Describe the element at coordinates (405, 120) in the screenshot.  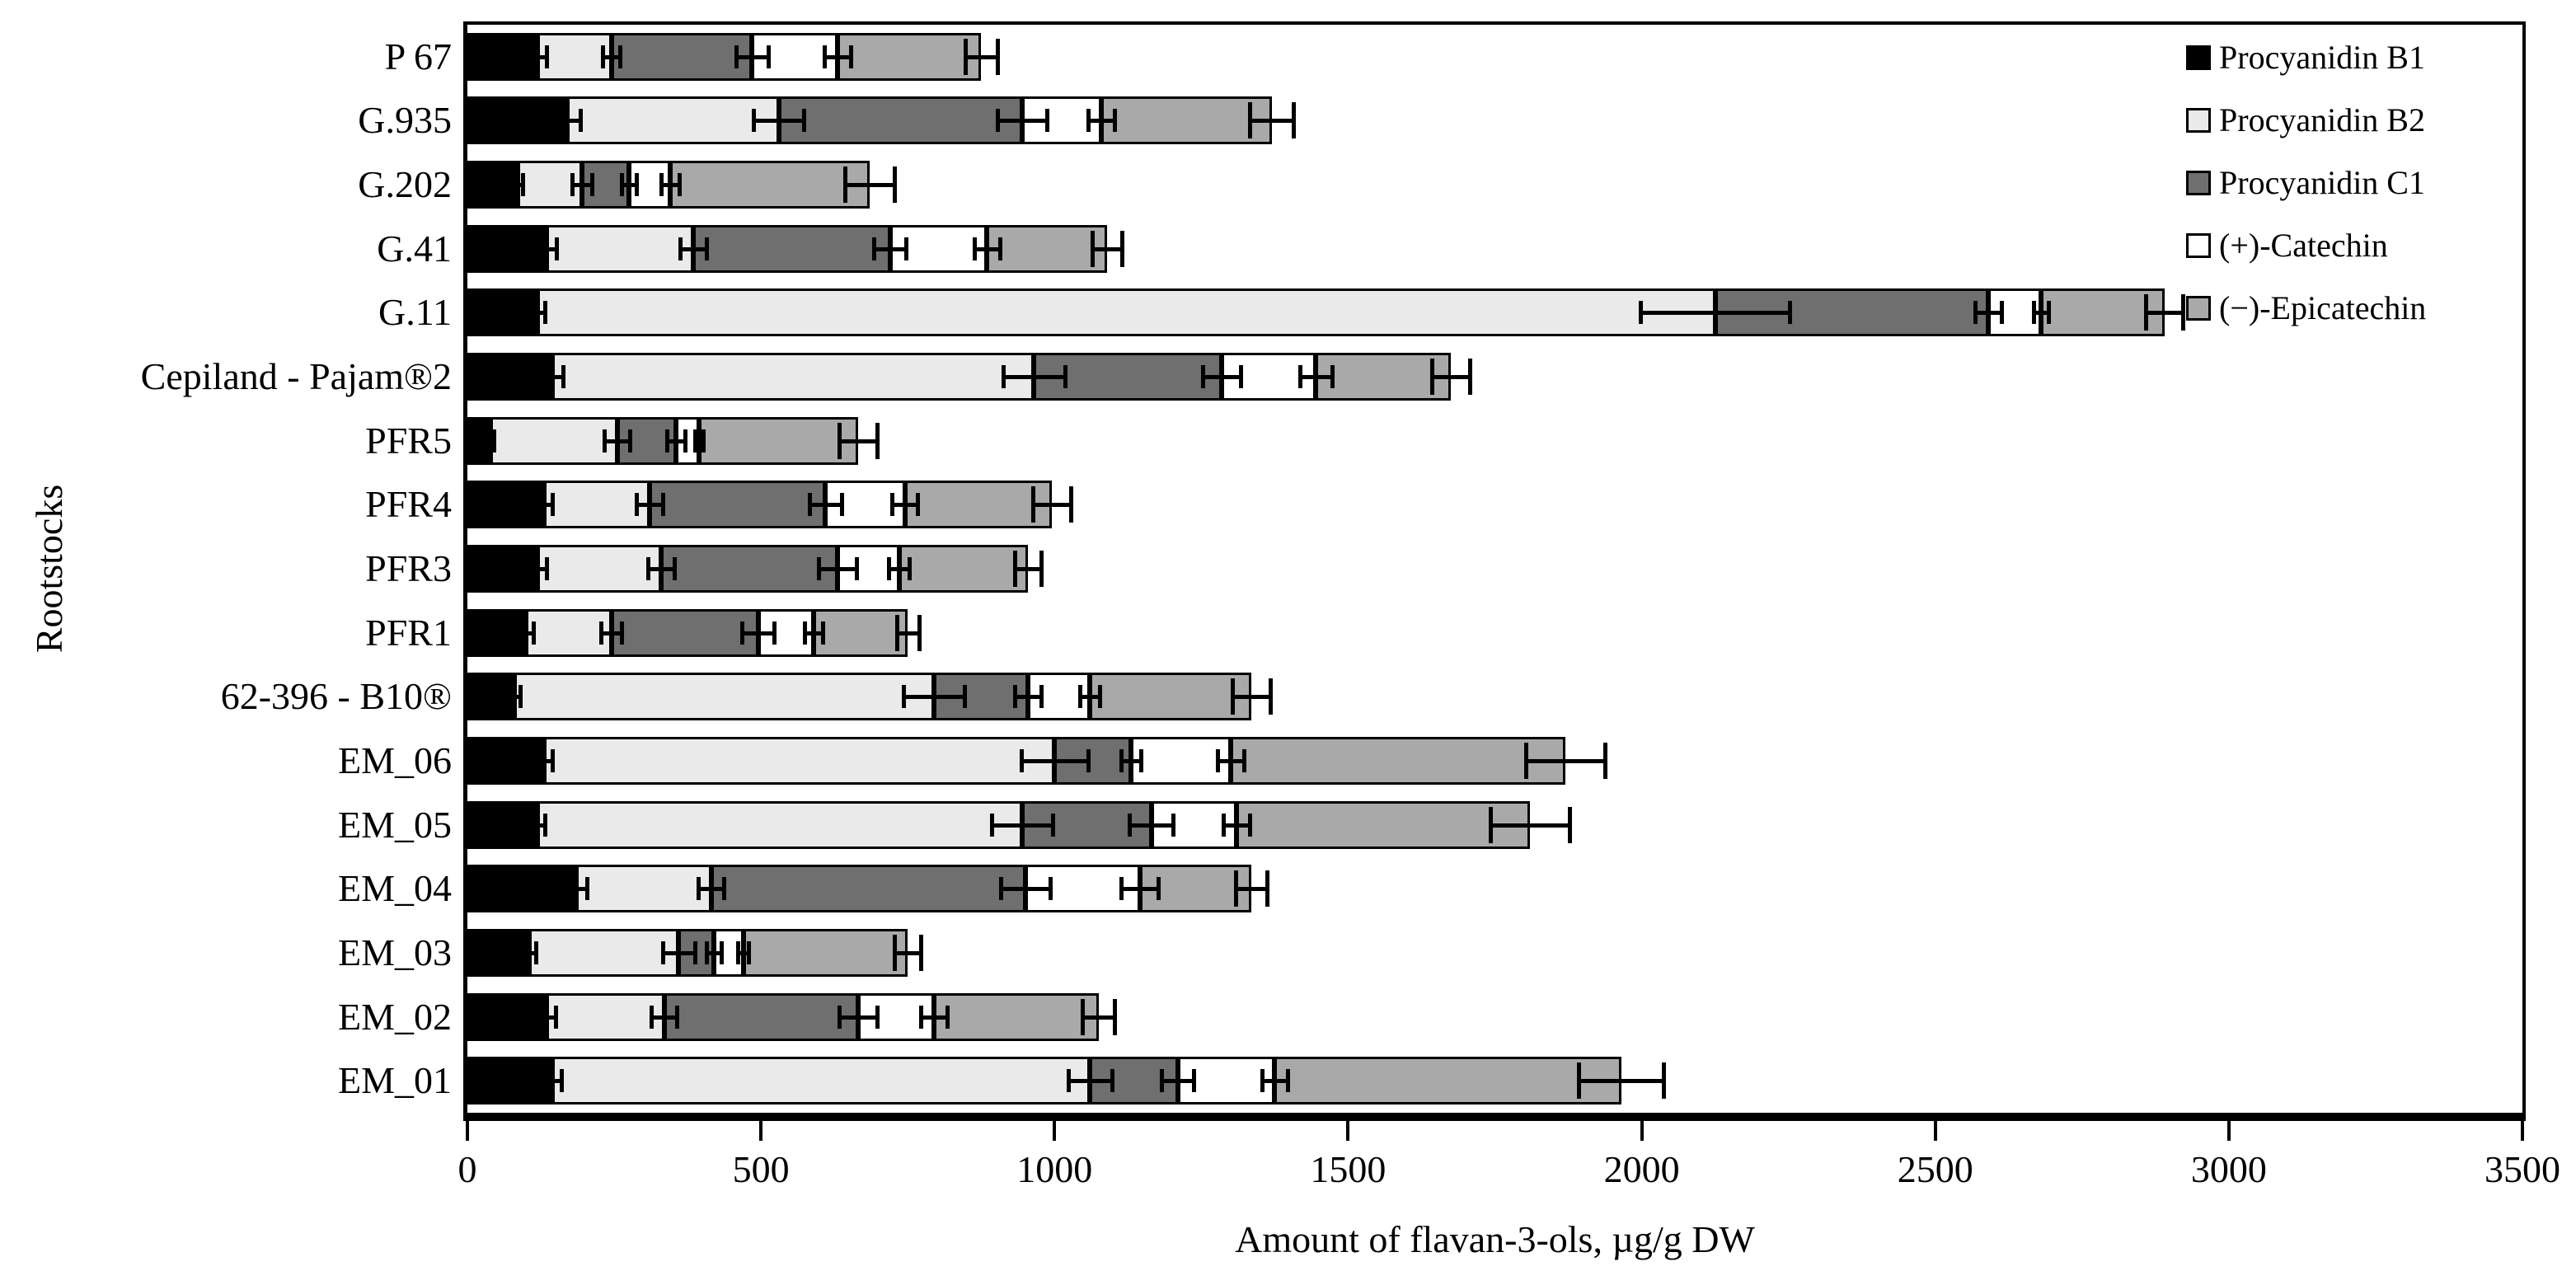
I see `y-category-label: G.935` at that location.